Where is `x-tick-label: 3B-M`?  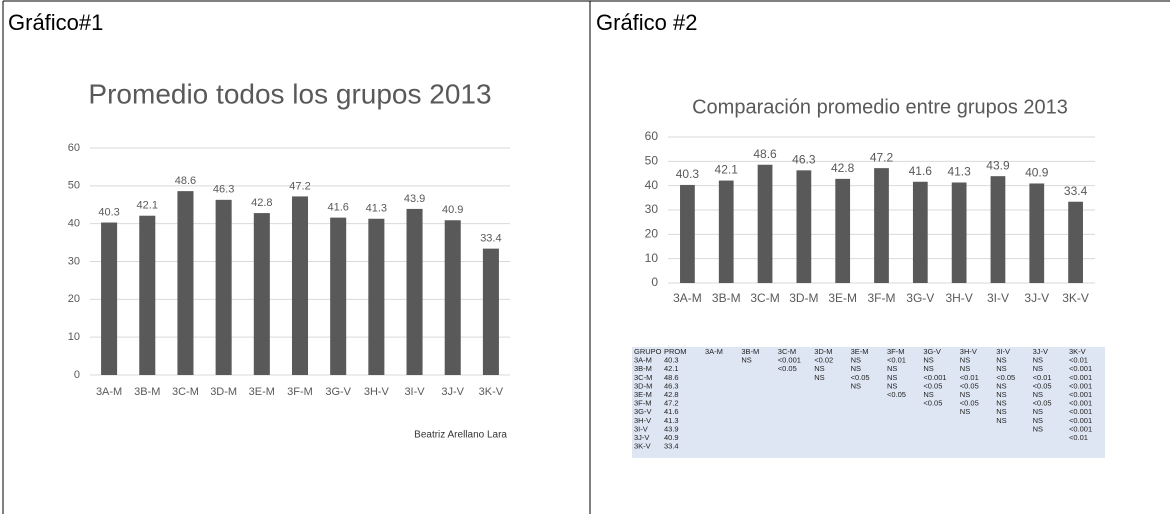 x-tick-label: 3B-M is located at coordinates (726, 298).